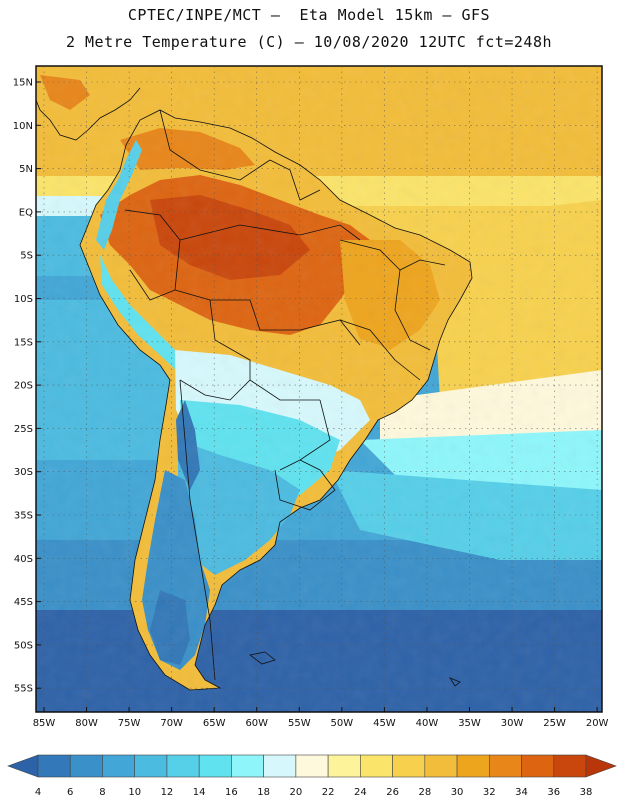 The height and width of the screenshot is (800, 618). What do you see at coordinates (23, 126) in the screenshot?
I see `lat-label: 10N` at bounding box center [23, 126].